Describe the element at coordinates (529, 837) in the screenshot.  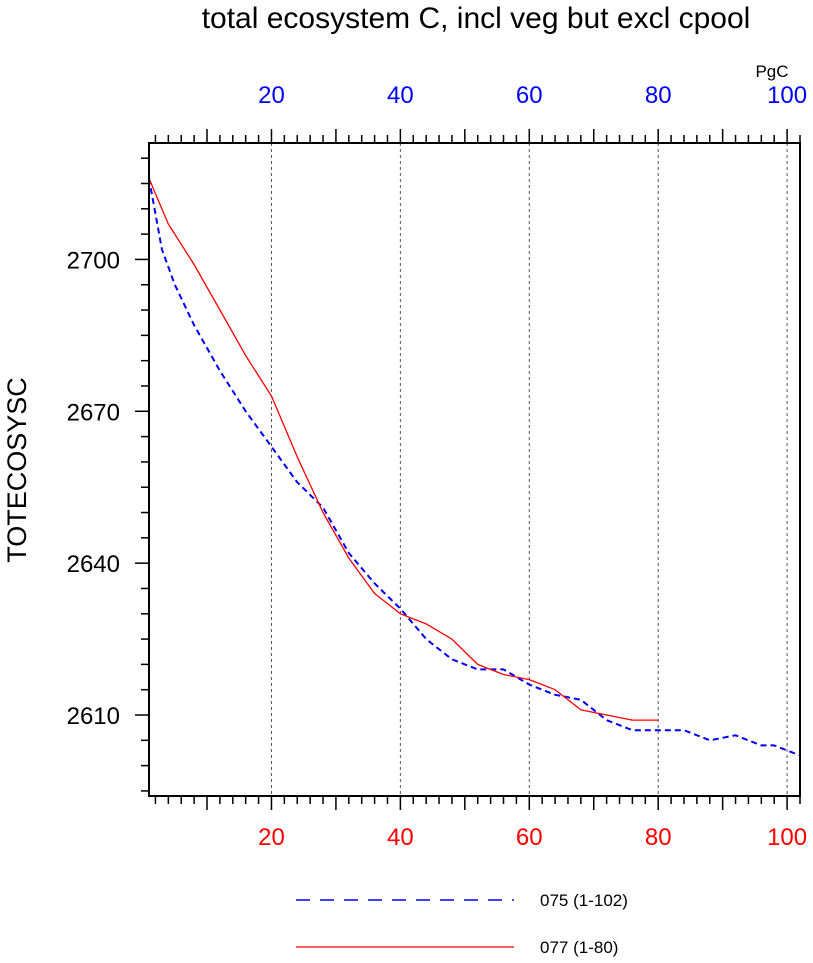
I see `x-tick-label-bottom-60: 60` at that location.